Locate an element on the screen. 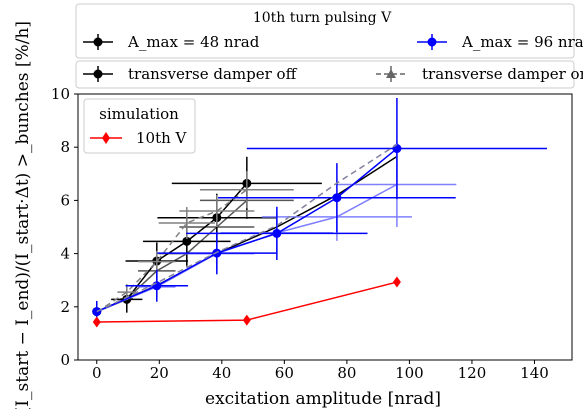 Image resolution: width=583 pixels, height=409 pixels. legend-mid-label-off: transverse damper off is located at coordinates (213, 74).